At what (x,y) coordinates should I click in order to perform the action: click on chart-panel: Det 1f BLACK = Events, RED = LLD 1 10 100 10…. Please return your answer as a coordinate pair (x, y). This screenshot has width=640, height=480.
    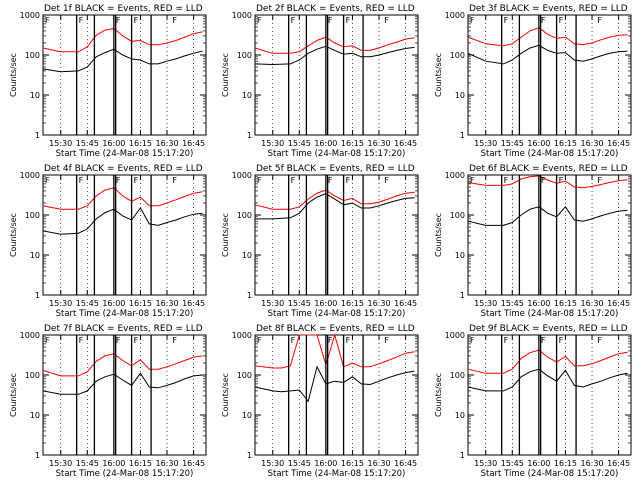
    Looking at the image, I should click on (108, 81).